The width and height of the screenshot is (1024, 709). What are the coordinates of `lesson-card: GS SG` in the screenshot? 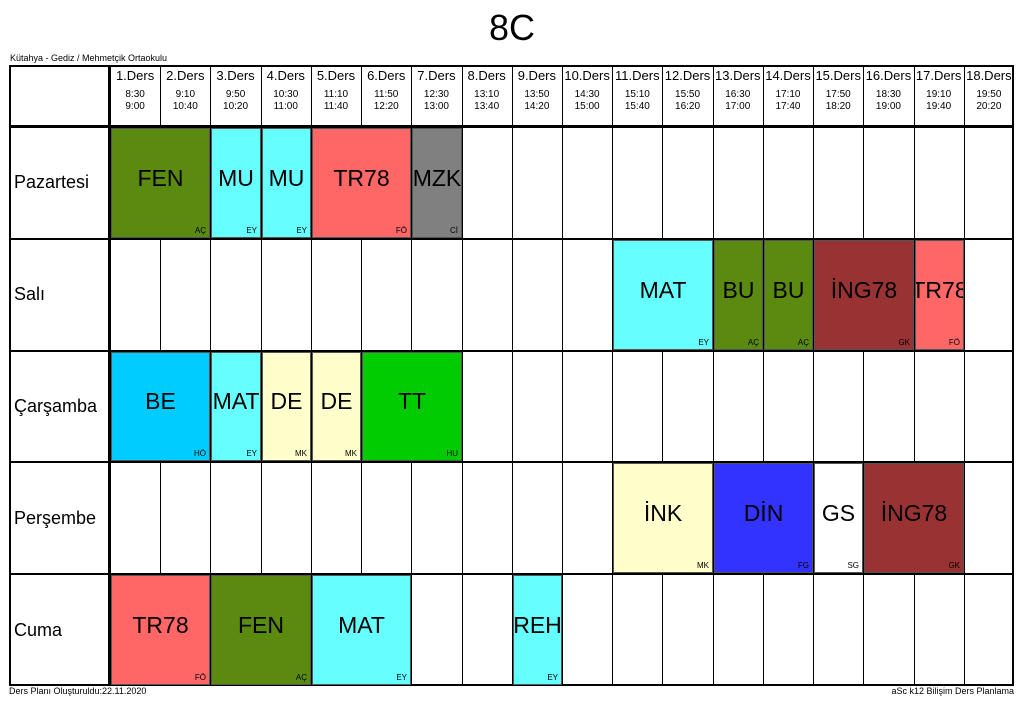 It's located at (838, 518).